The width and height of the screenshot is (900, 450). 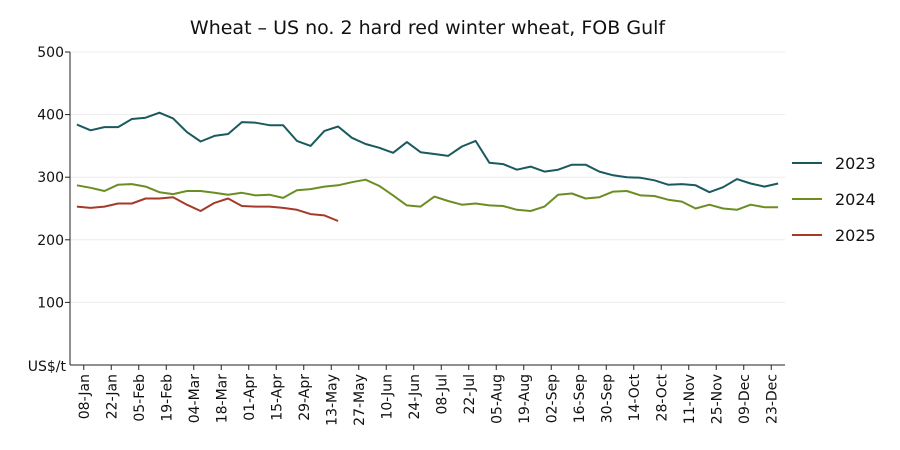 I want to click on y-tick-label: 300, so click(x=50, y=178).